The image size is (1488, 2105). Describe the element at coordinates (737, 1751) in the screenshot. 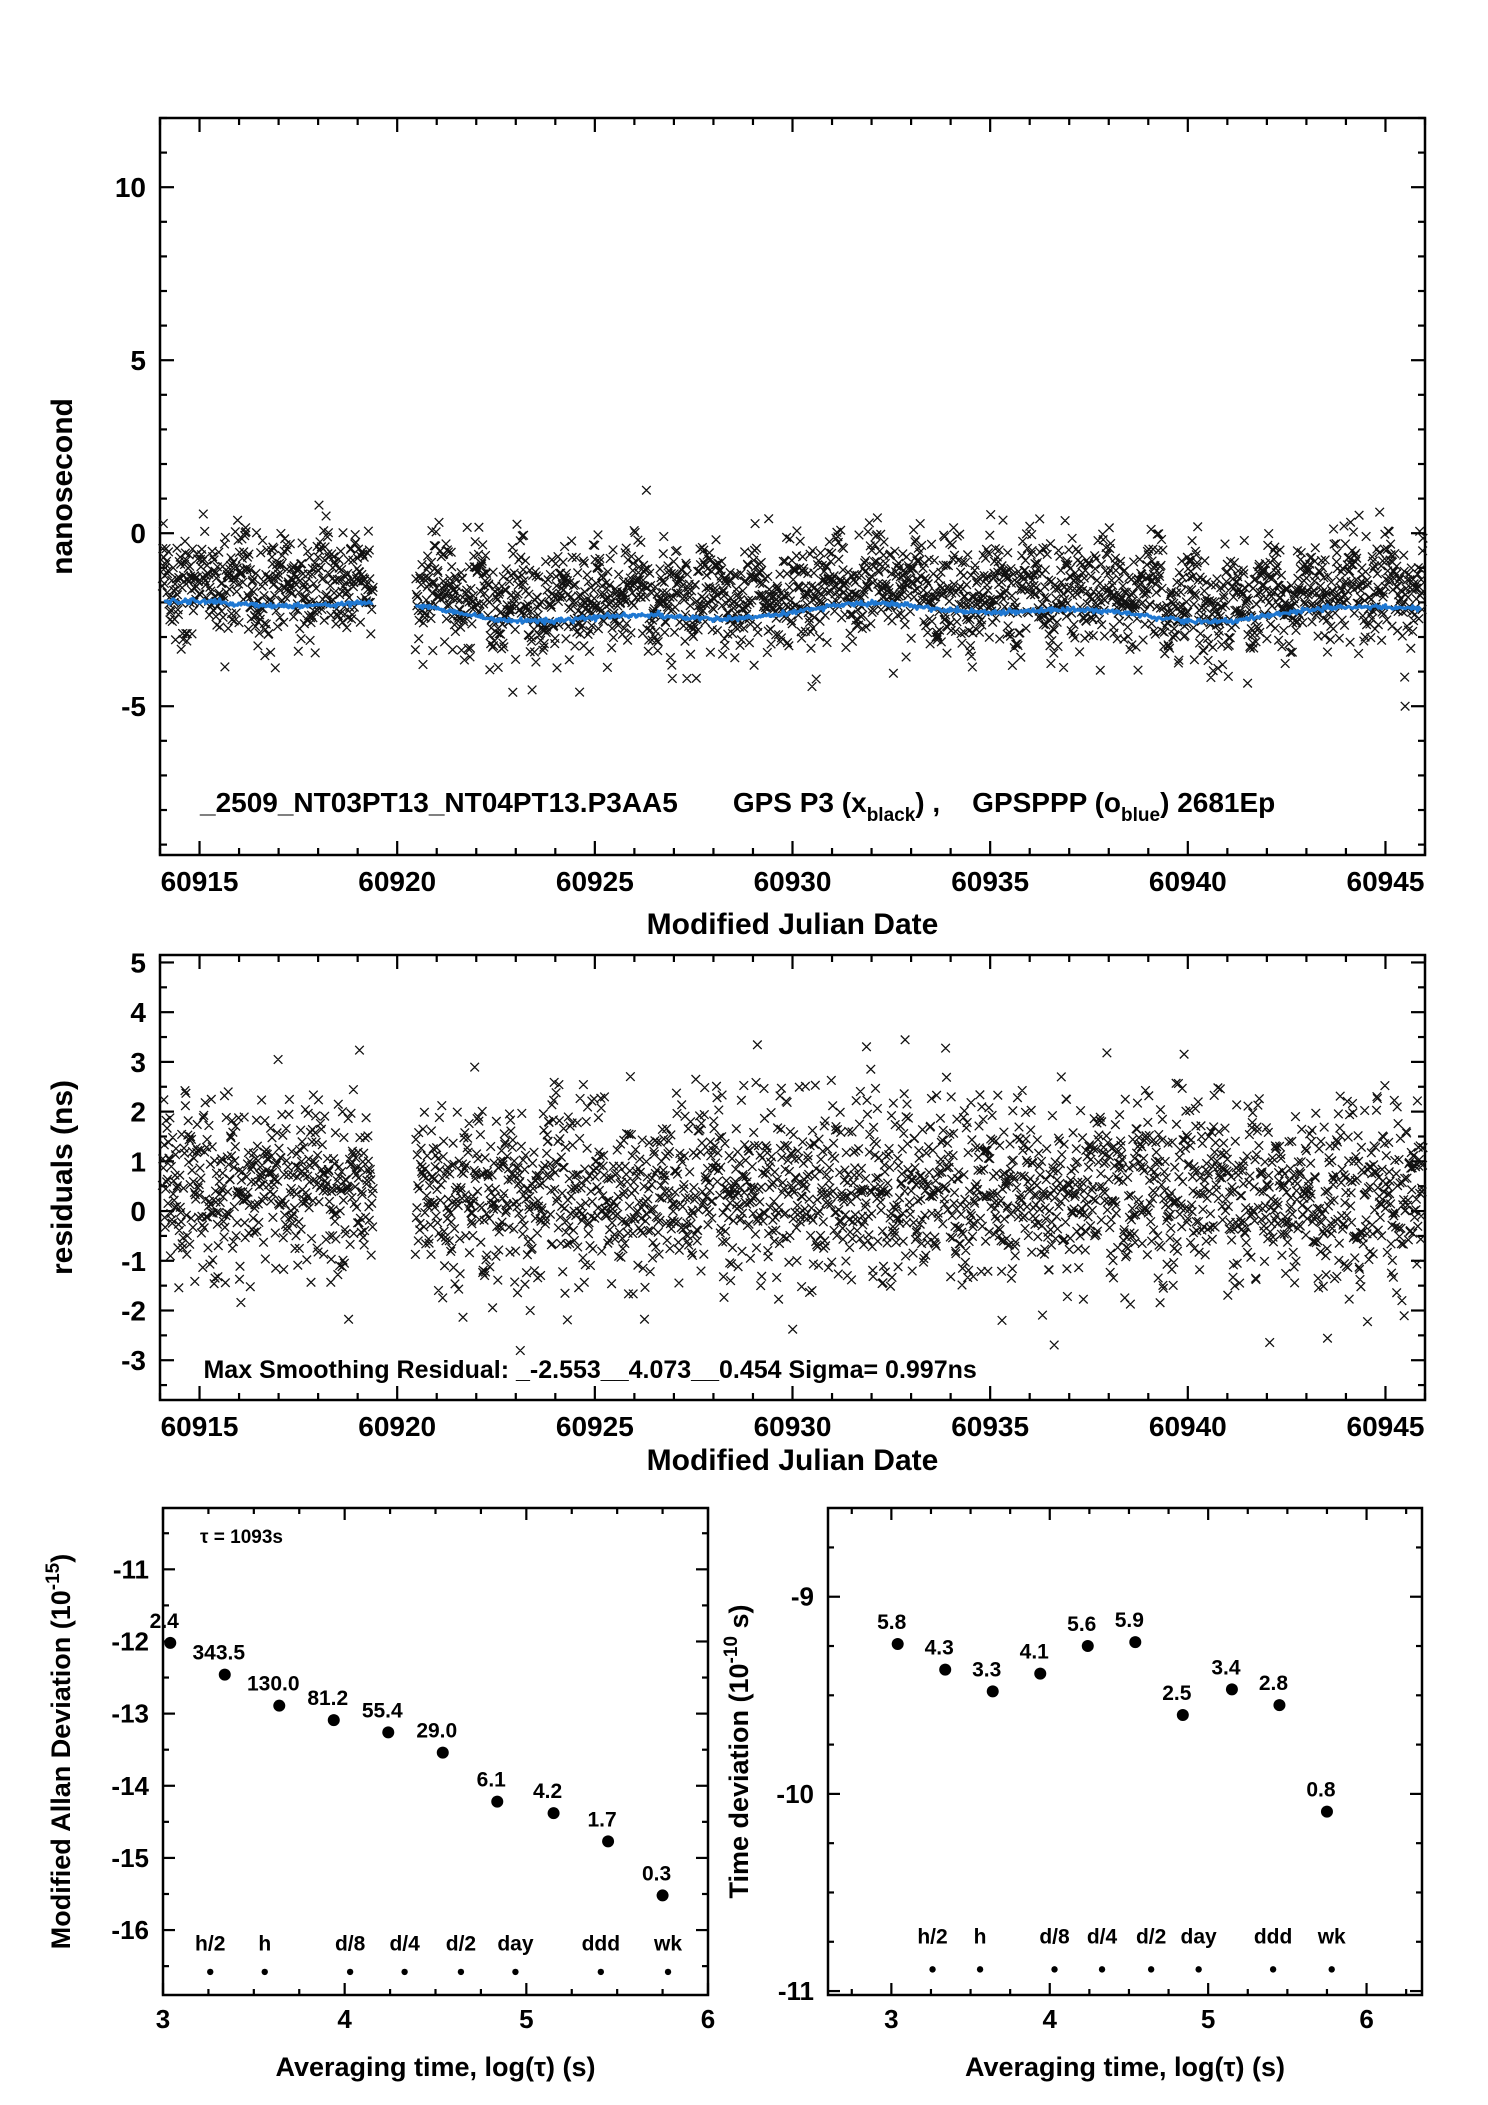

I see `bottom_right-y-axis-title: Time deviation (10-10 s)` at that location.